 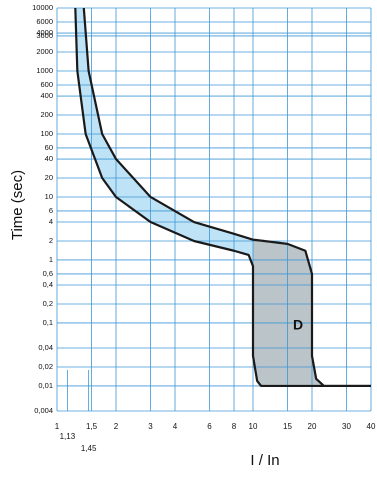 What do you see at coordinates (45, 347) in the screenshot?
I see `y-tick-label: 0,04` at bounding box center [45, 347].